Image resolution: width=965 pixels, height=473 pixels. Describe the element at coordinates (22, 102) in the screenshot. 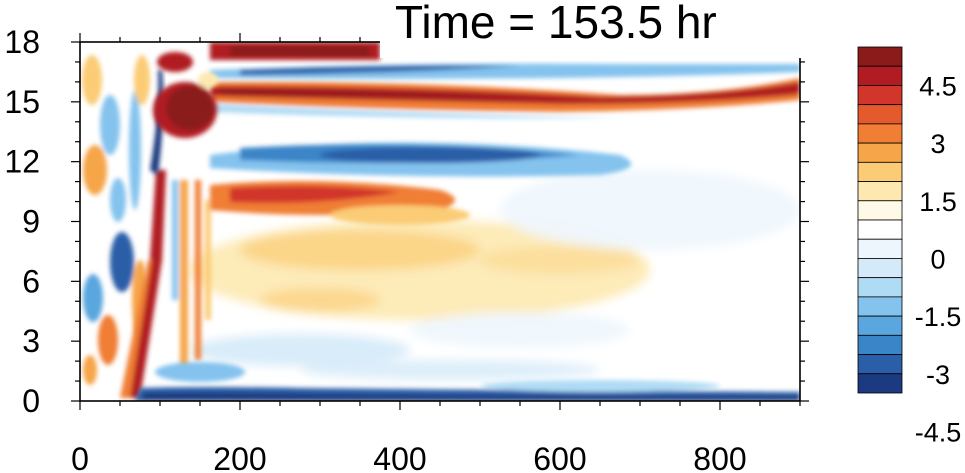

I see `y-tick-label: 15` at that location.